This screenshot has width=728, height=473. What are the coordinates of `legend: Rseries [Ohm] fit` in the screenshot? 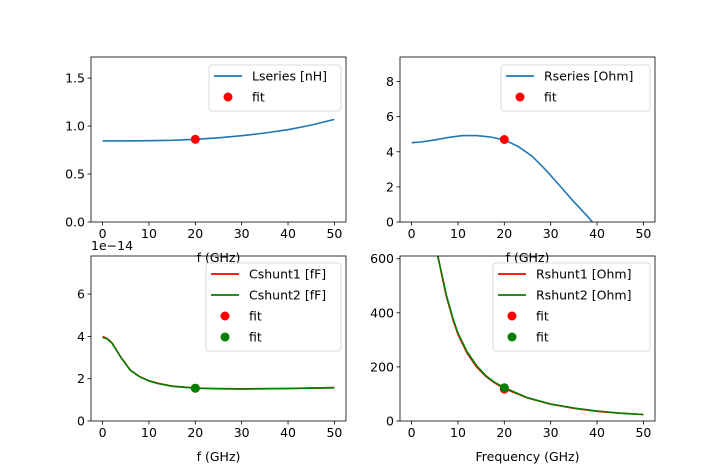 It's located at (575, 88).